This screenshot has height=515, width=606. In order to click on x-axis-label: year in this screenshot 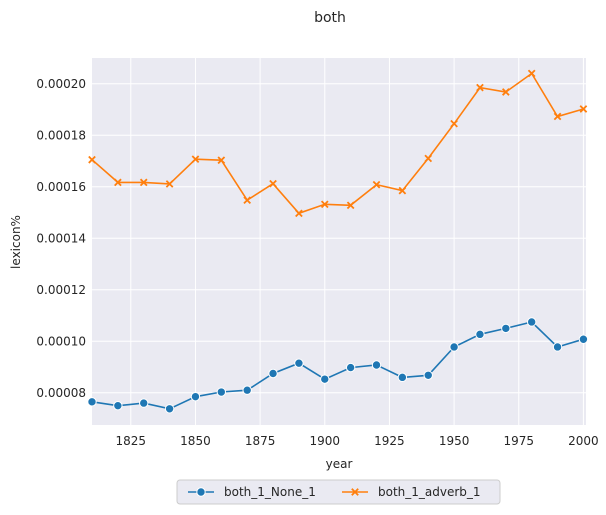, I will do `click(339, 464)`.